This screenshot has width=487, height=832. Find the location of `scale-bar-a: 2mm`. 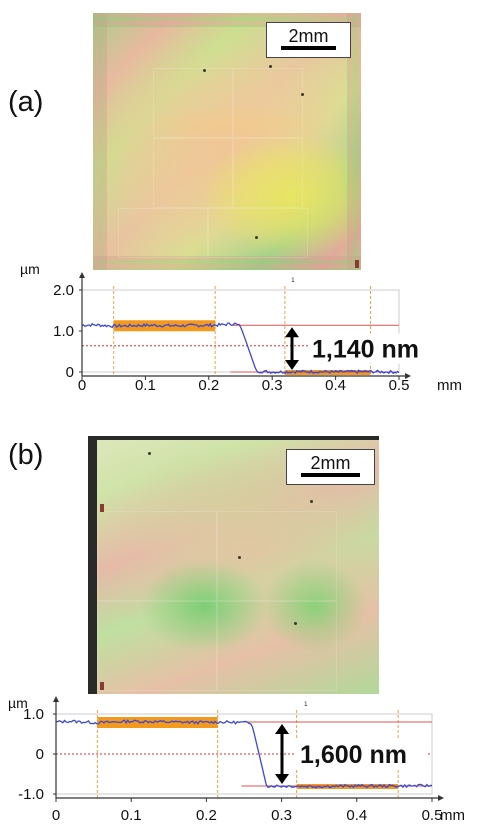

scale-bar-a: 2mm is located at coordinates (308, 40).